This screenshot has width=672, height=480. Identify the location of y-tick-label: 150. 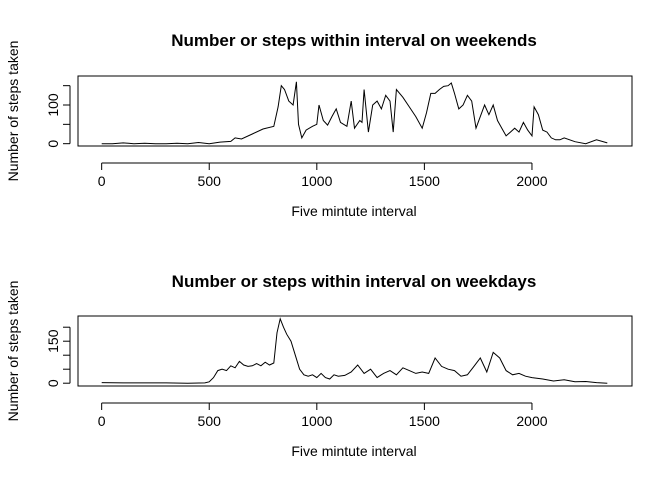
(53, 341).